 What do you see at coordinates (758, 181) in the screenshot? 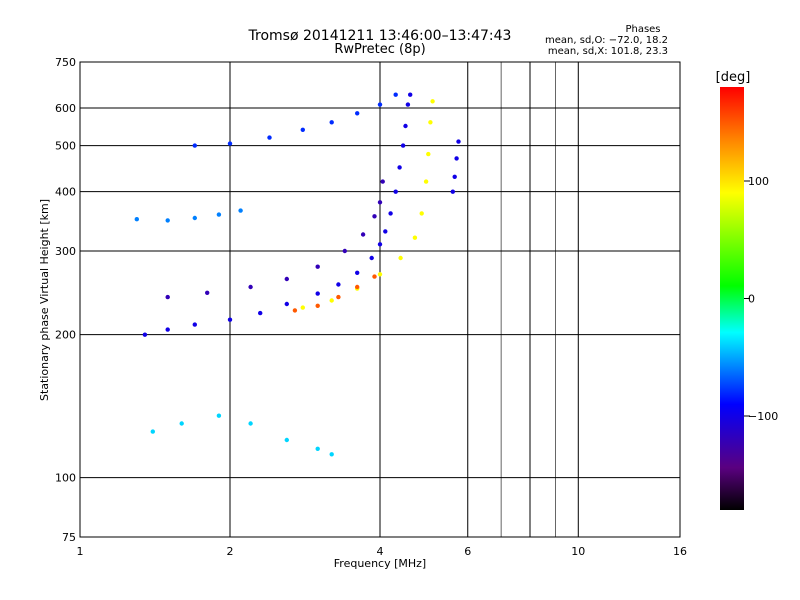
I see `colorbar-tick-label: 100` at bounding box center [758, 181].